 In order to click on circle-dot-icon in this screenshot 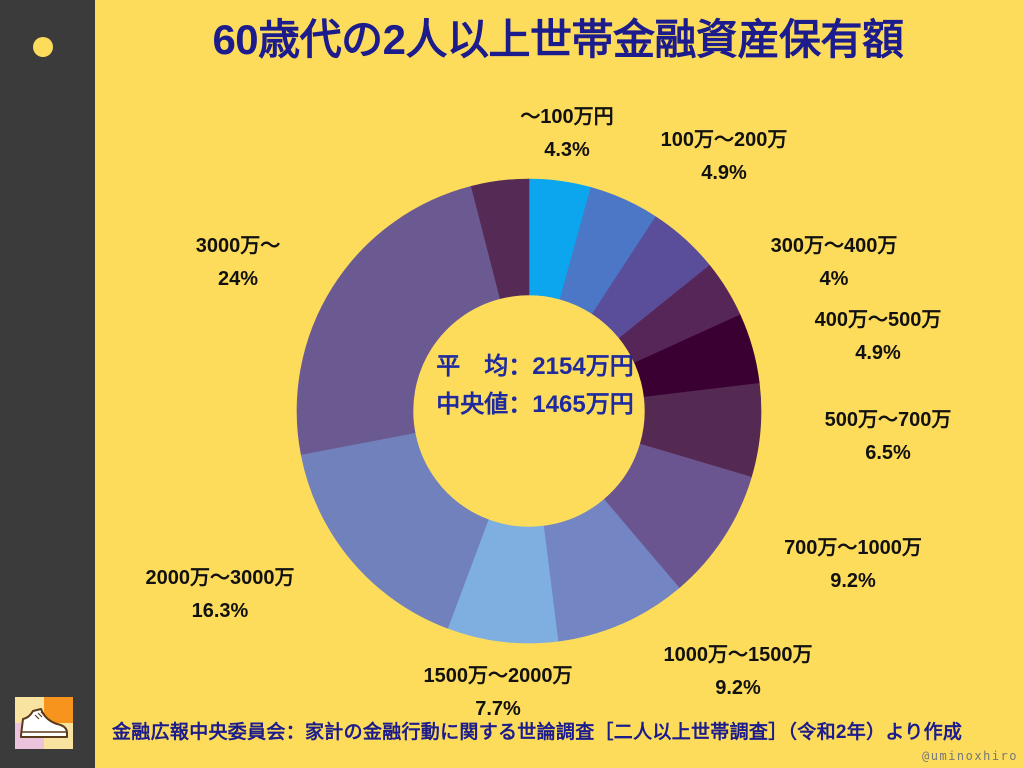, I will do `click(43, 47)`.